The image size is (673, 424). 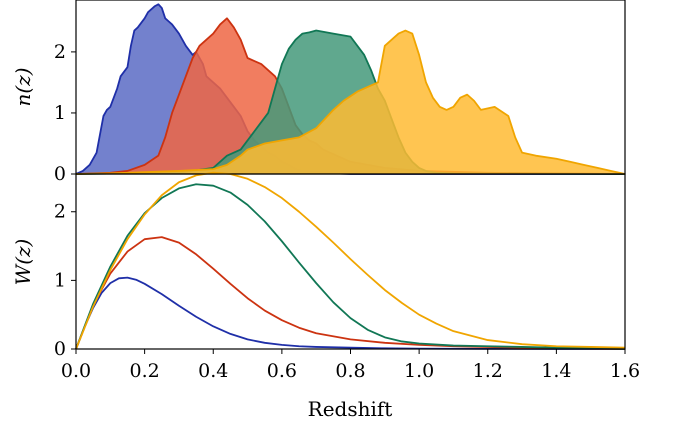 I want to click on xtick-label-1: 0.2, so click(x=145, y=371).